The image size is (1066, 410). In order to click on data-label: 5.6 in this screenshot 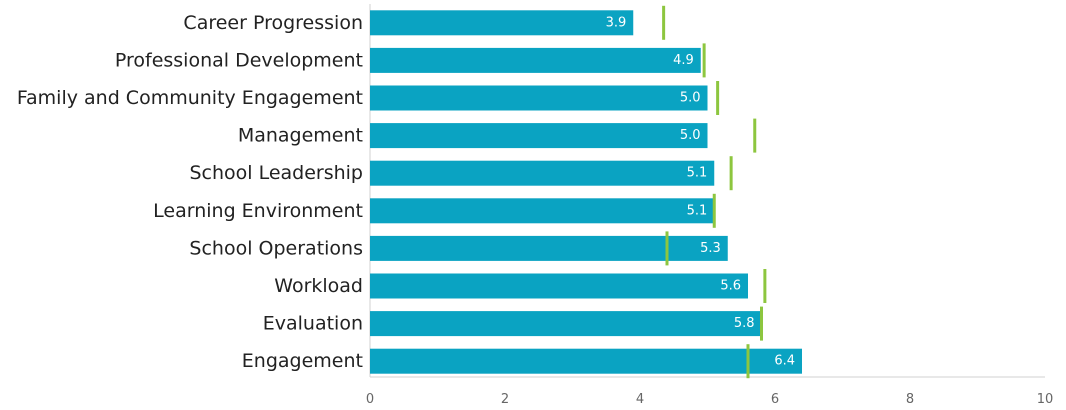, I will do `click(730, 286)`.